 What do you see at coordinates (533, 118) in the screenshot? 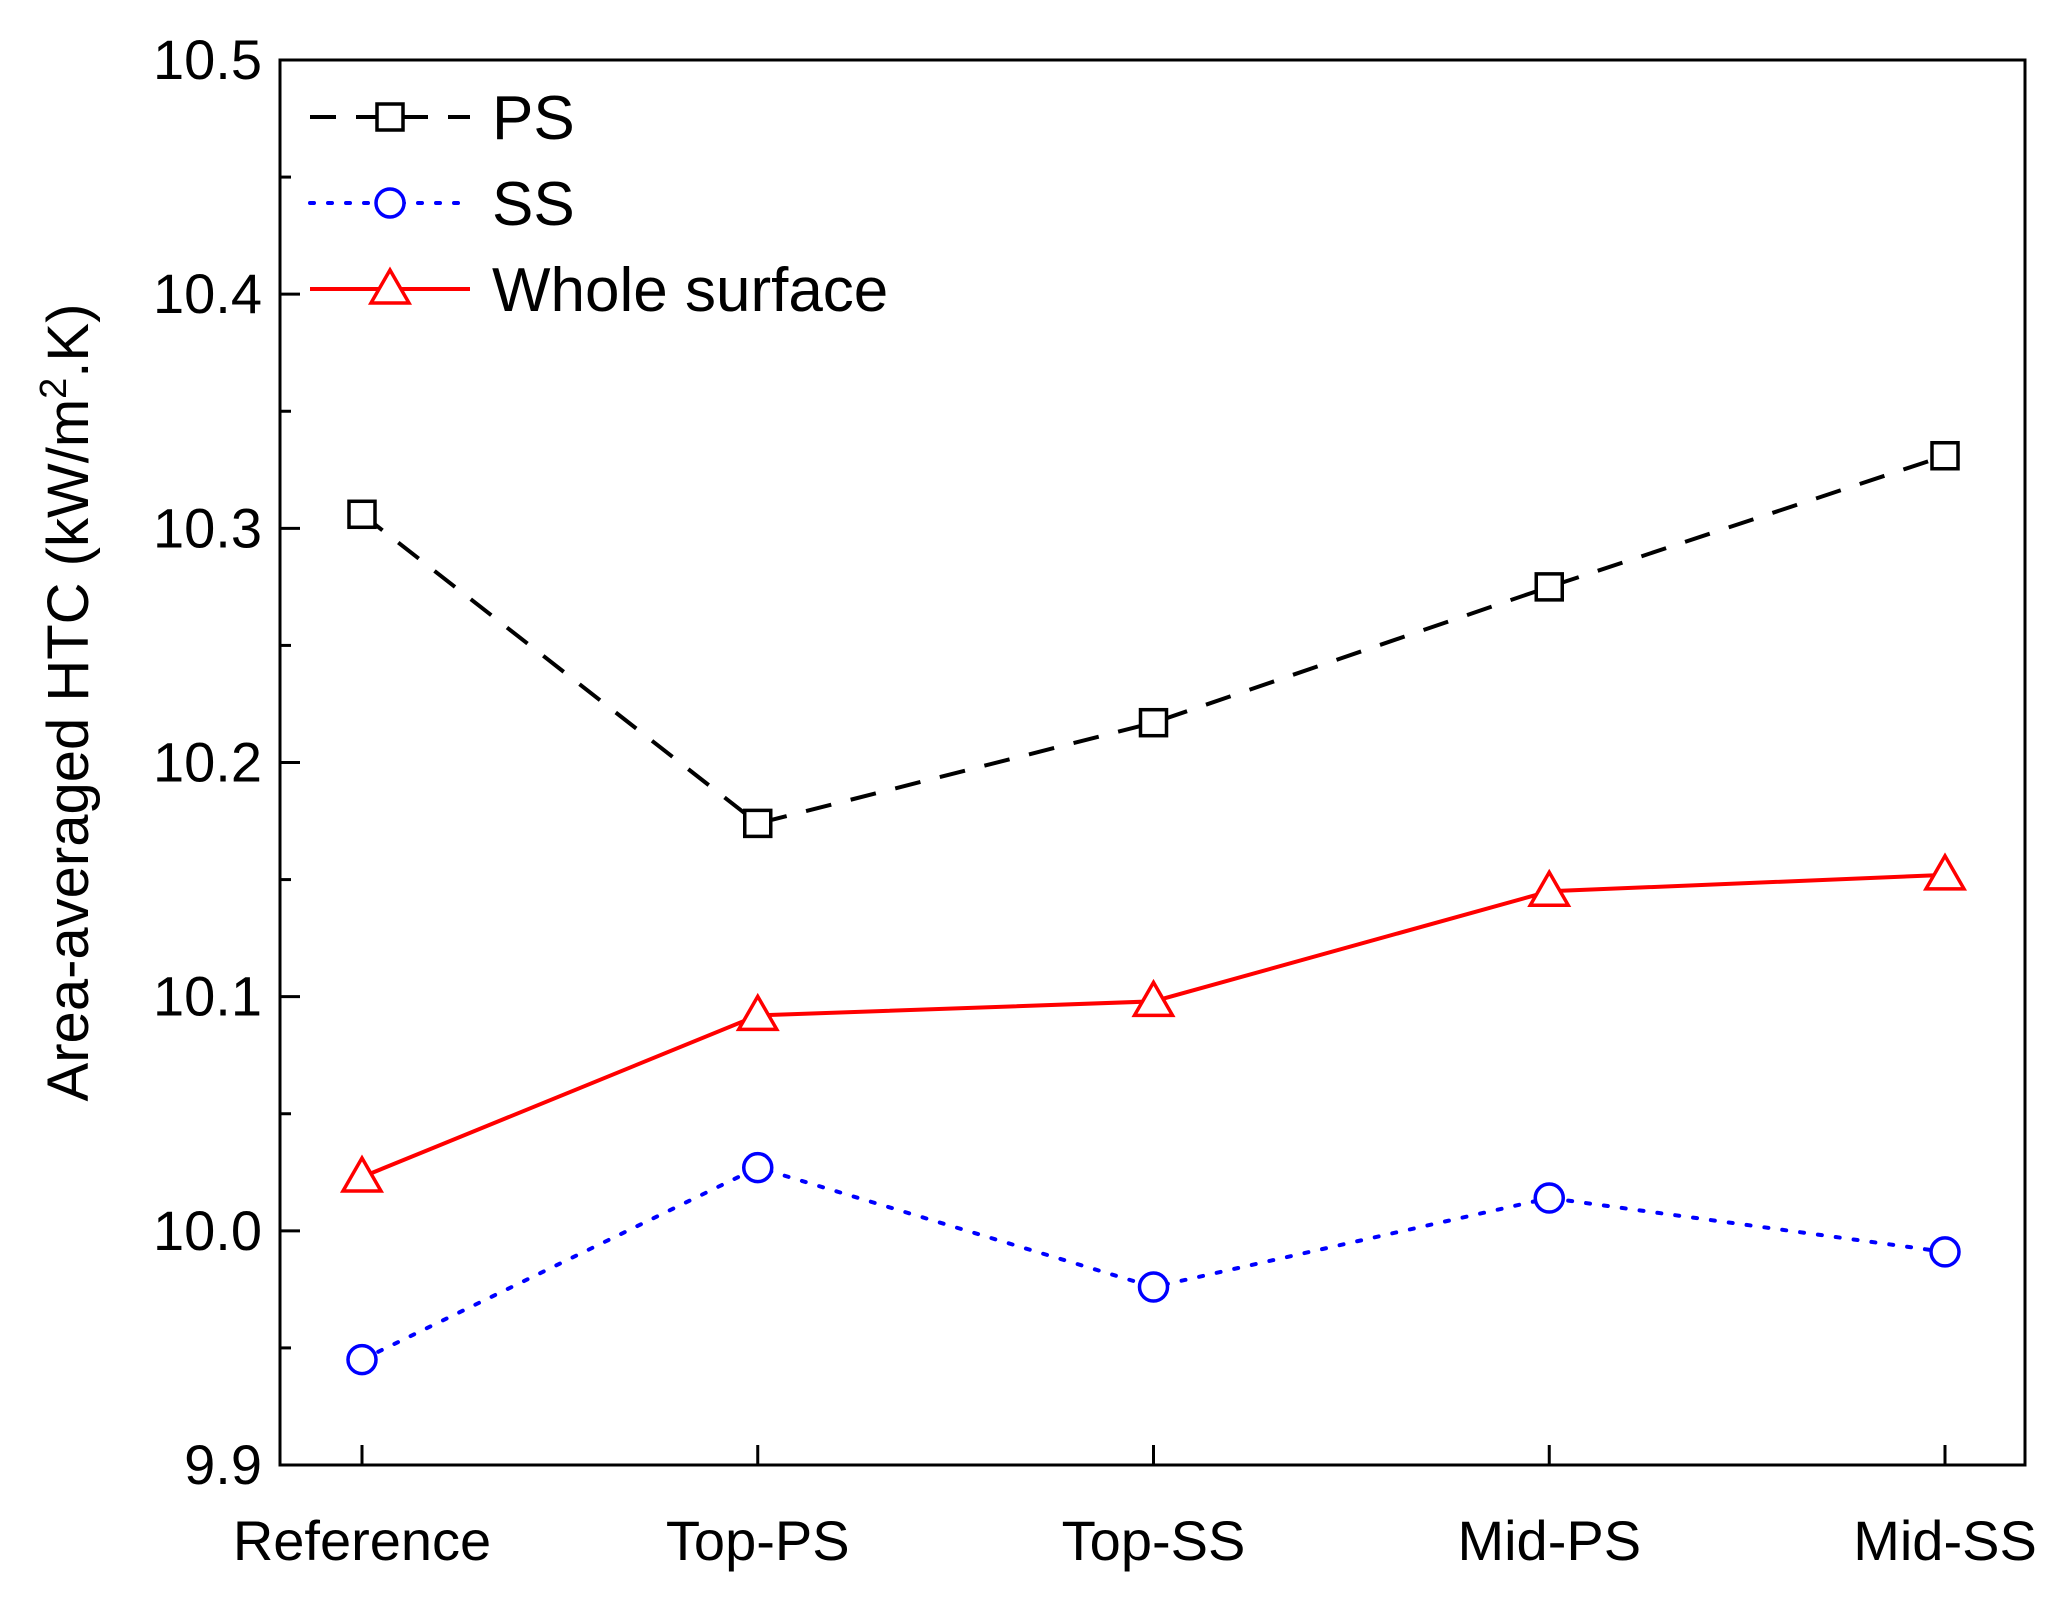
I see `legend-label: PS` at bounding box center [533, 118].